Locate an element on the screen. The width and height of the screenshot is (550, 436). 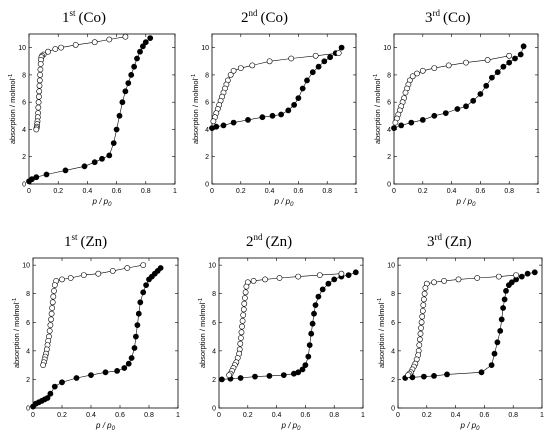
title-number: 2 is located at coordinates (245, 18).